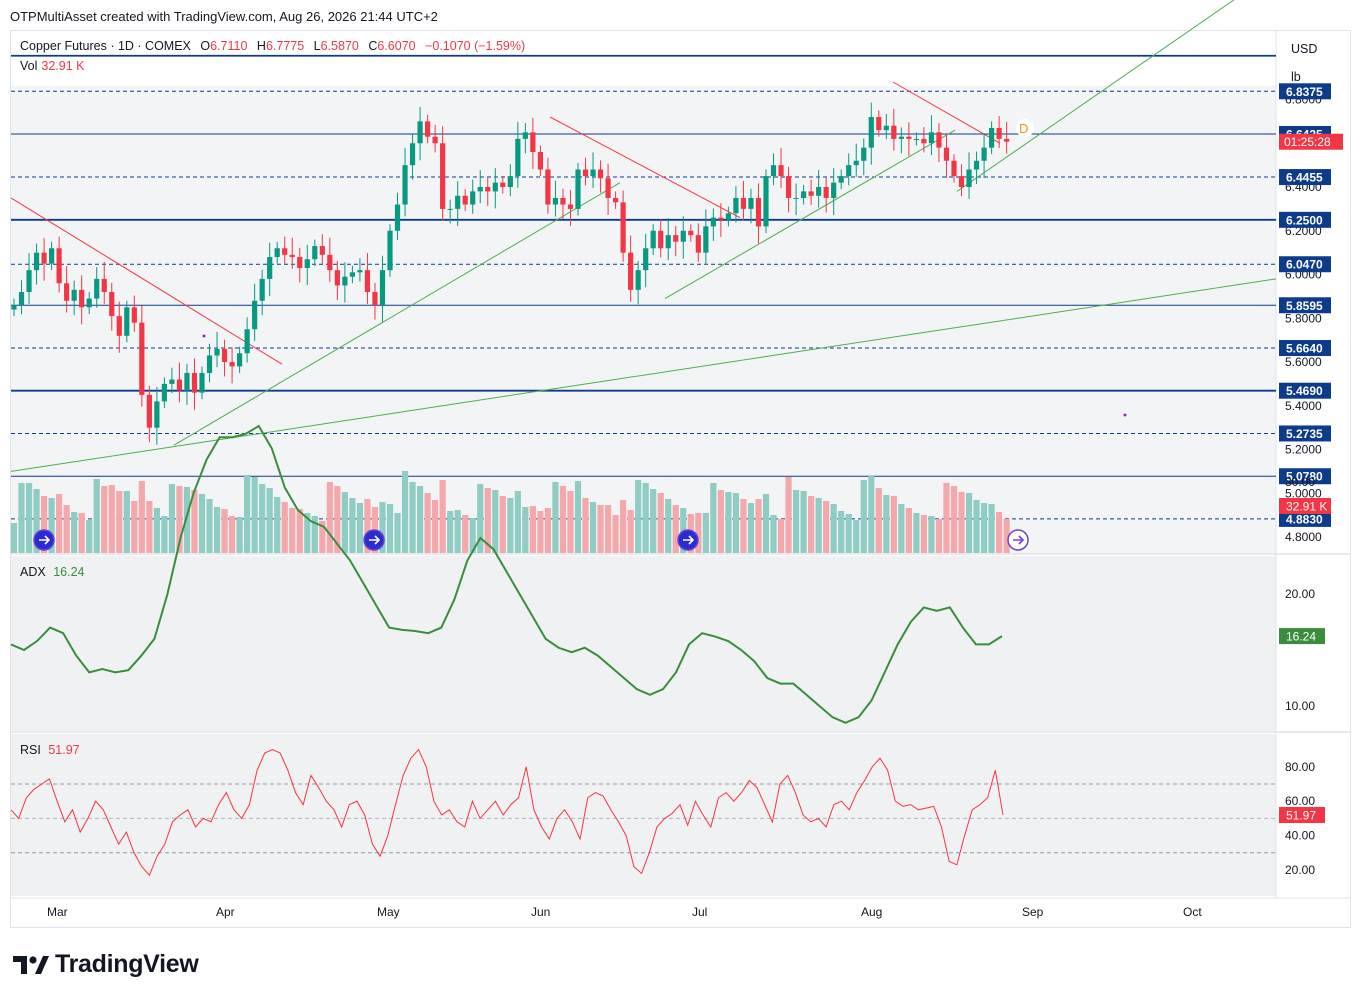 The width and height of the screenshot is (1361, 996). I want to click on event-d-marker, so click(1025, 128).